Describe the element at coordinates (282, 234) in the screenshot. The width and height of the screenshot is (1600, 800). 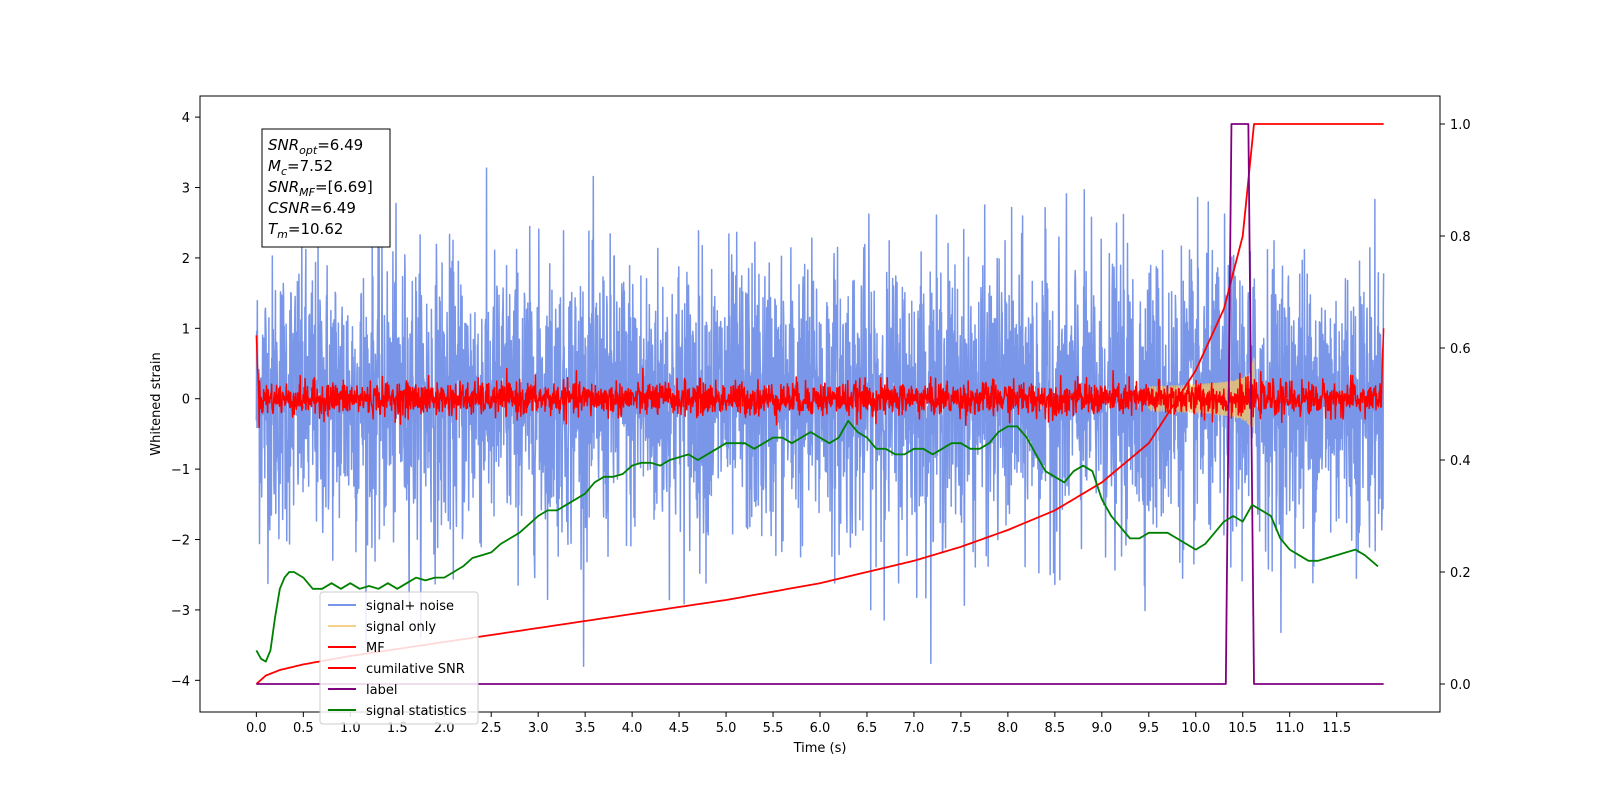
I see `annotation-subscript: m` at that location.